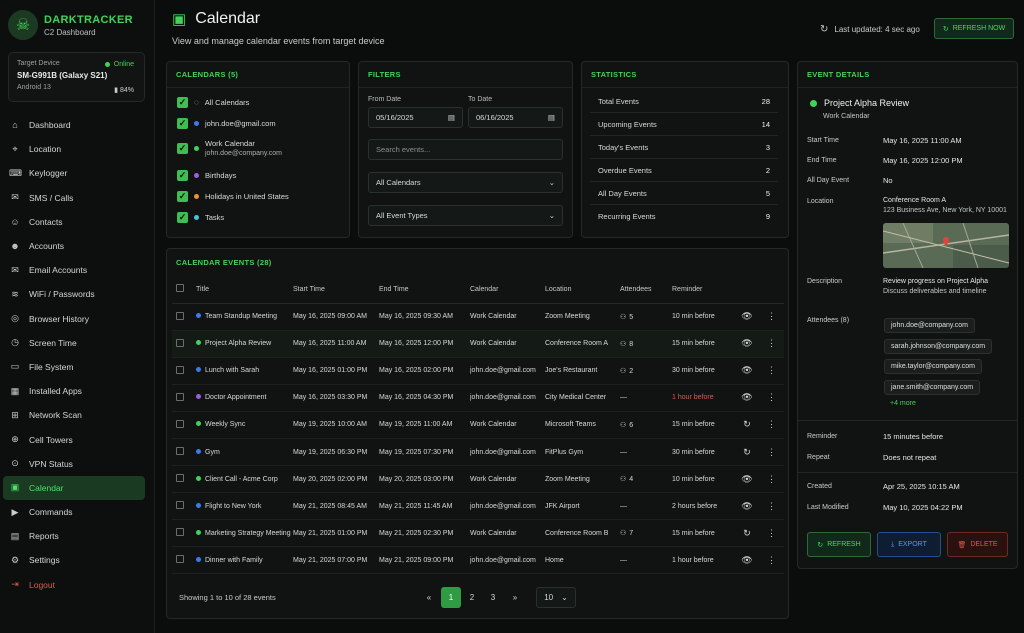 The image size is (1024, 633). I want to click on calendar-filter-item: ✓ Holidays in United States, so click(233, 196).